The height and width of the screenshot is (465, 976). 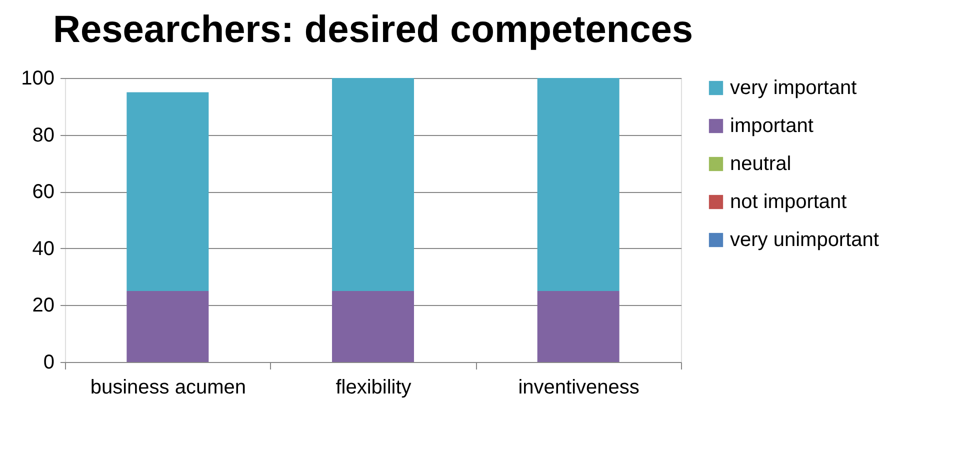 What do you see at coordinates (168, 387) in the screenshot?
I see `x-tick-label: business acumen` at bounding box center [168, 387].